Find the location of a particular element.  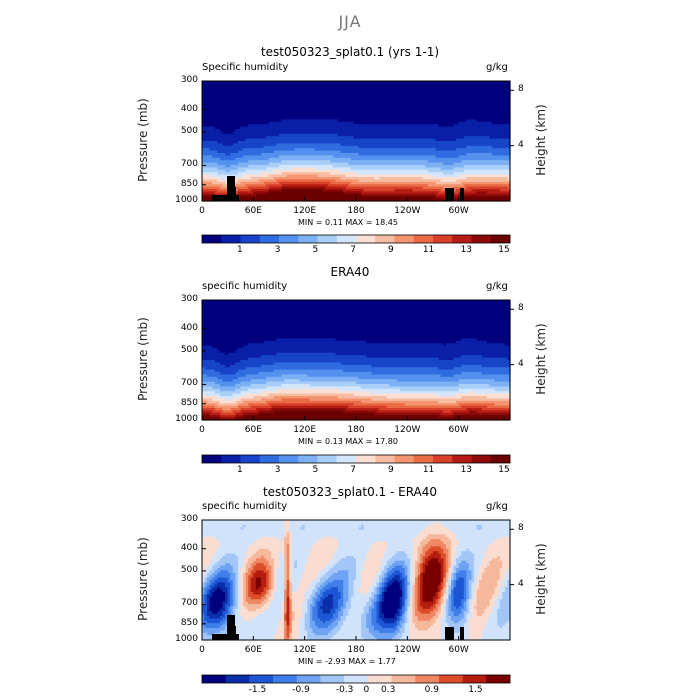

topography-block is located at coordinates (449, 633).